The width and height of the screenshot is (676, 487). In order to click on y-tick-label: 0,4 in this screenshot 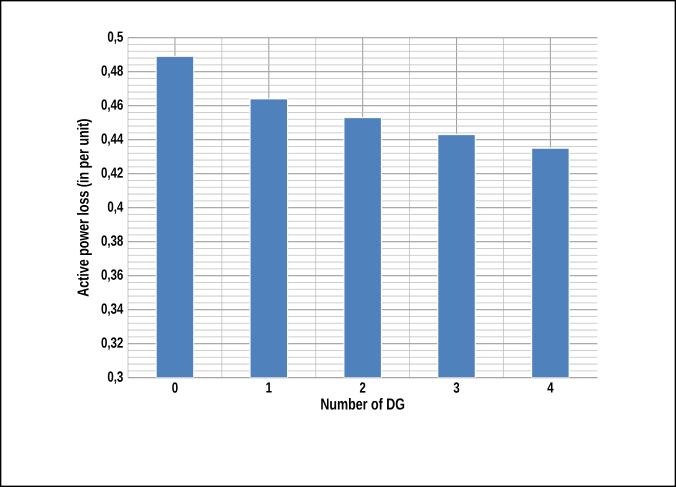, I will do `click(116, 207)`.